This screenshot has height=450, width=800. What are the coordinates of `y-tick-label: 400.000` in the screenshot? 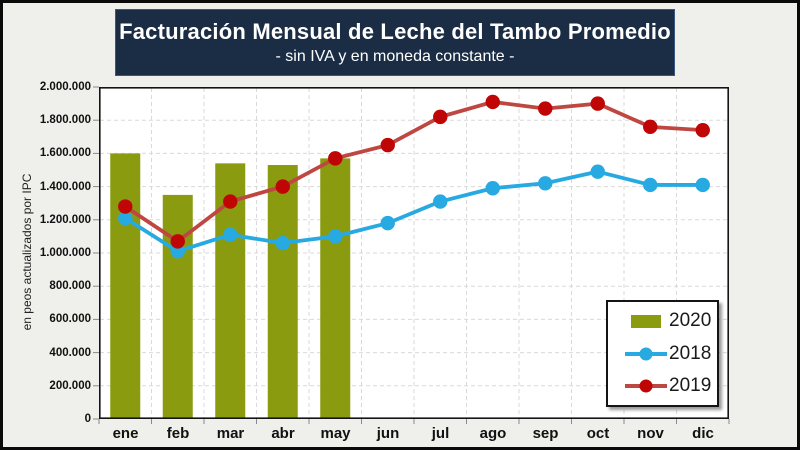 It's located at (70, 352).